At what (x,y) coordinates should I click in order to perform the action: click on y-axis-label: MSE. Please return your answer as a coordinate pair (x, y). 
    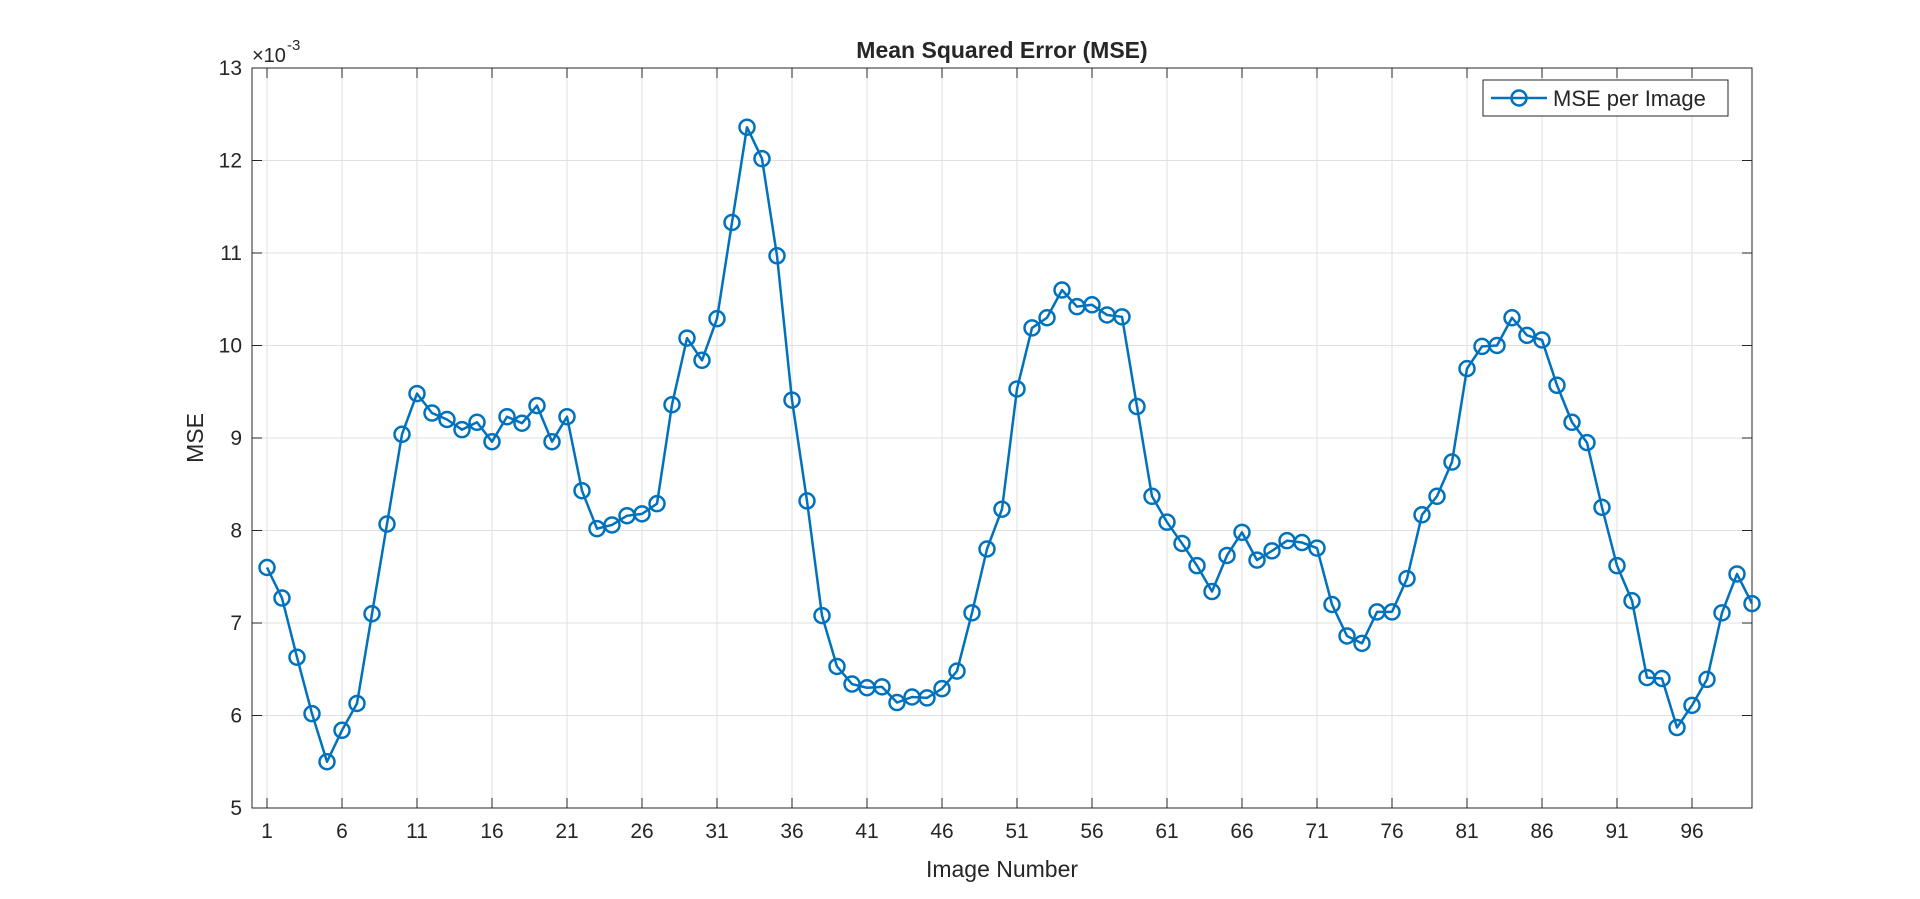
    Looking at the image, I should click on (195, 438).